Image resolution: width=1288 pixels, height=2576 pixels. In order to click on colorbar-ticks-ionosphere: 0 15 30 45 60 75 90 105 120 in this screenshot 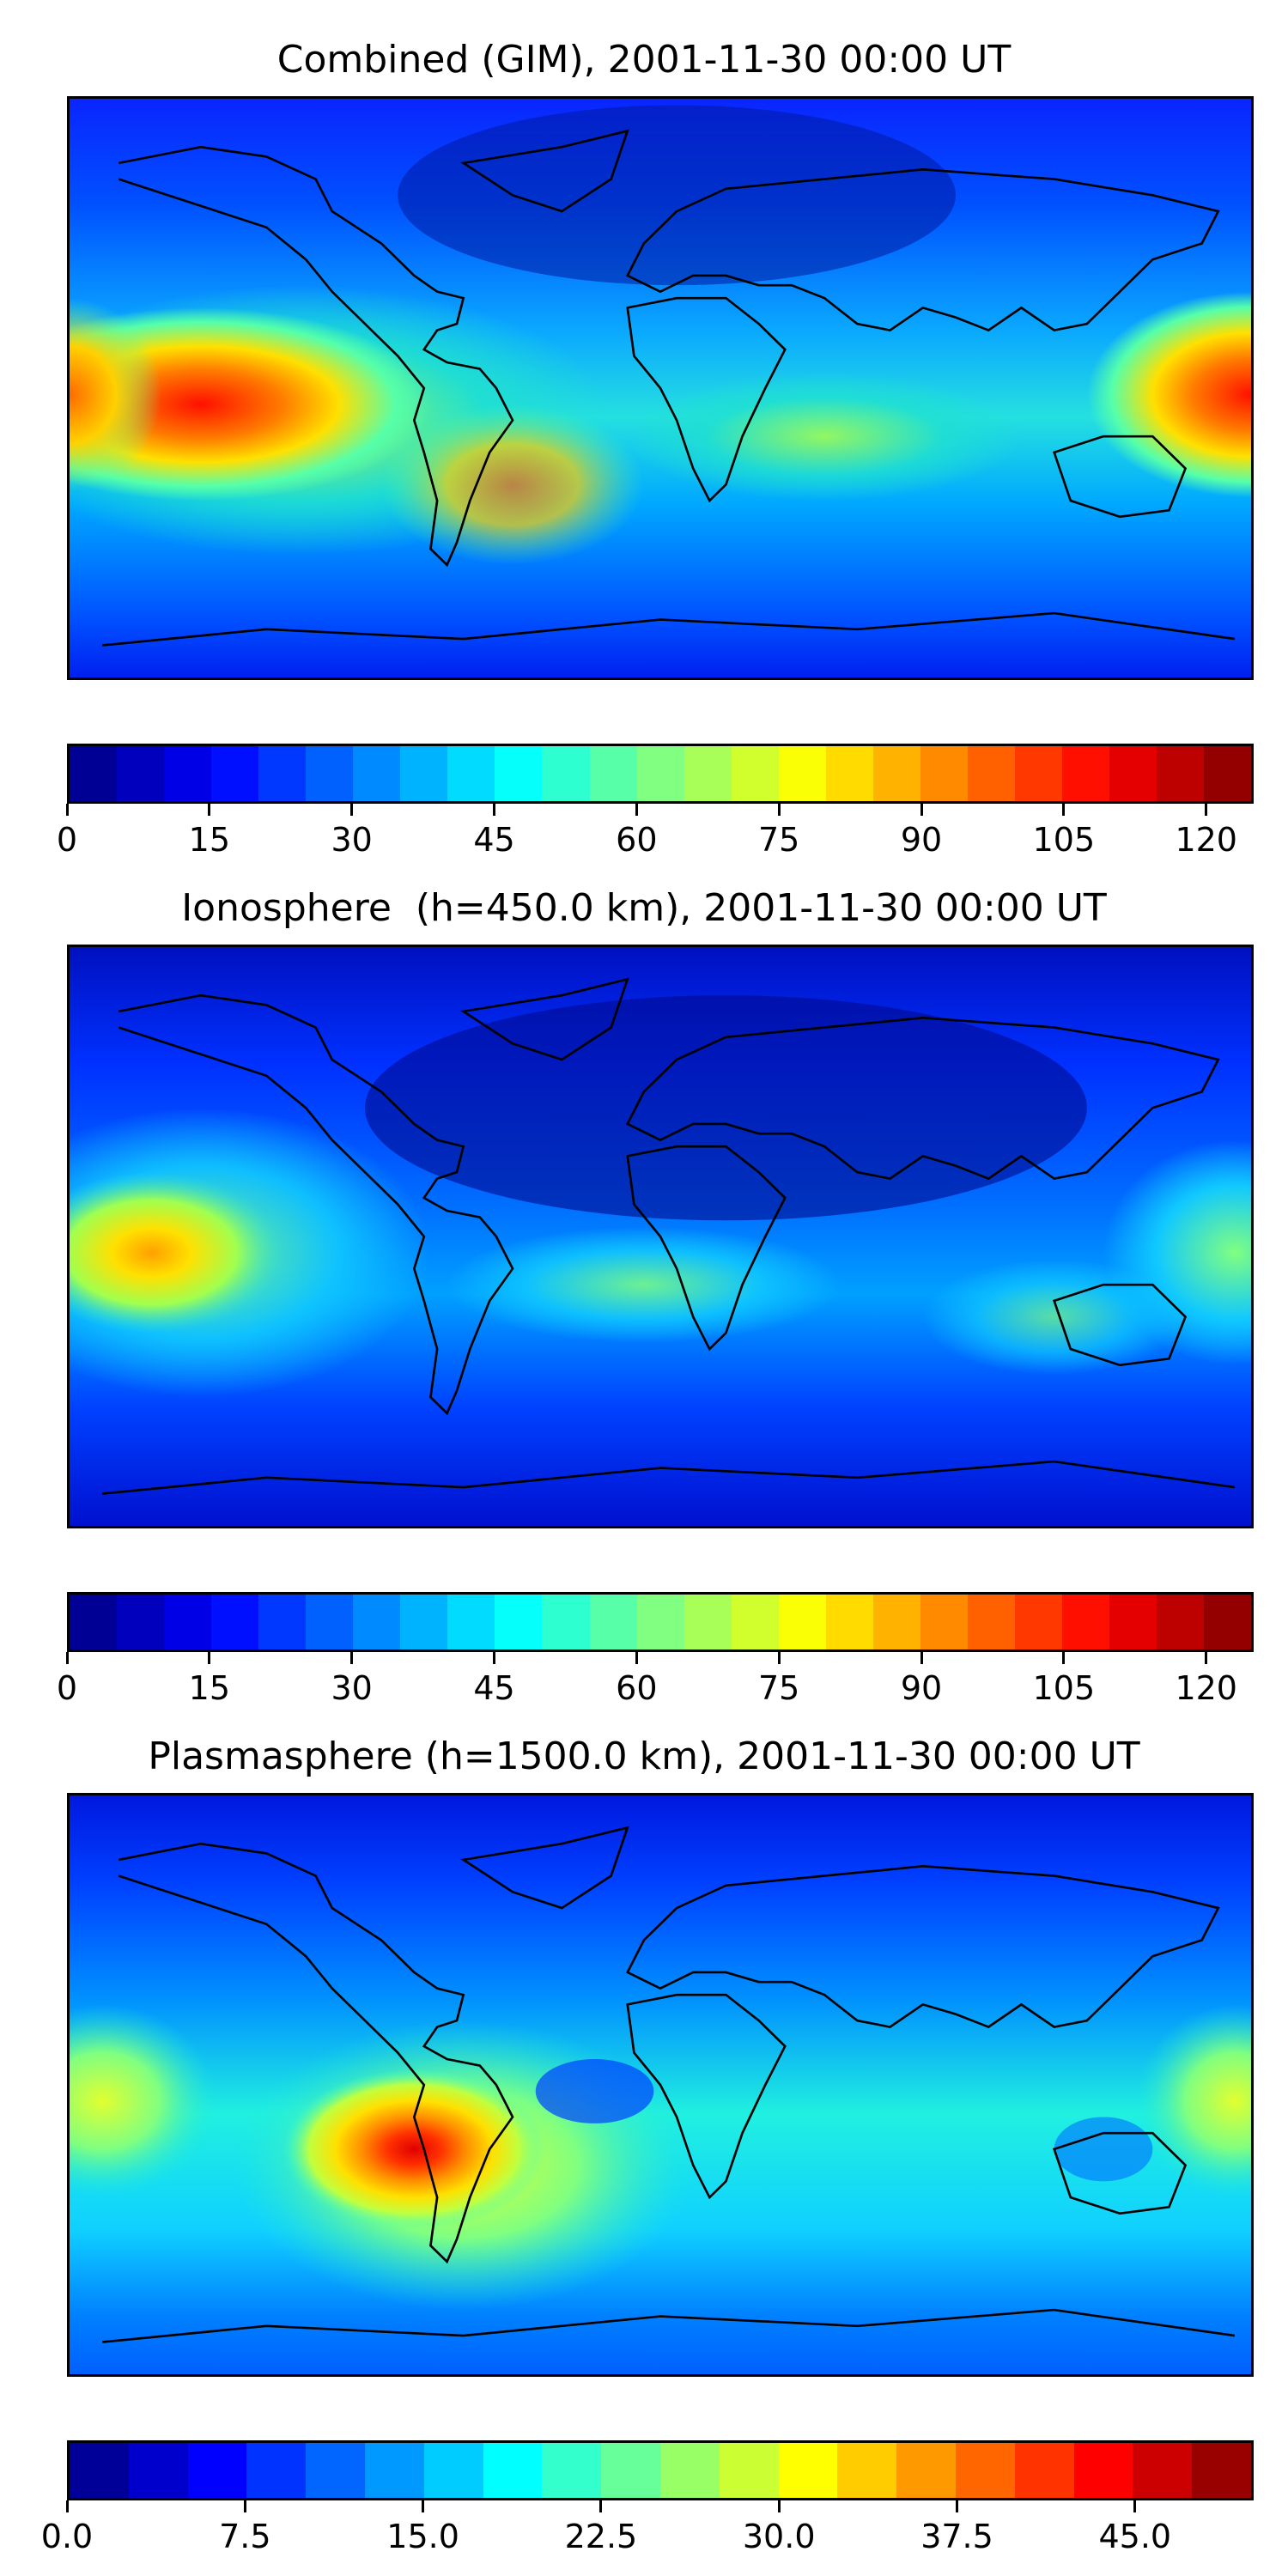, I will do `click(655, 1682)`.